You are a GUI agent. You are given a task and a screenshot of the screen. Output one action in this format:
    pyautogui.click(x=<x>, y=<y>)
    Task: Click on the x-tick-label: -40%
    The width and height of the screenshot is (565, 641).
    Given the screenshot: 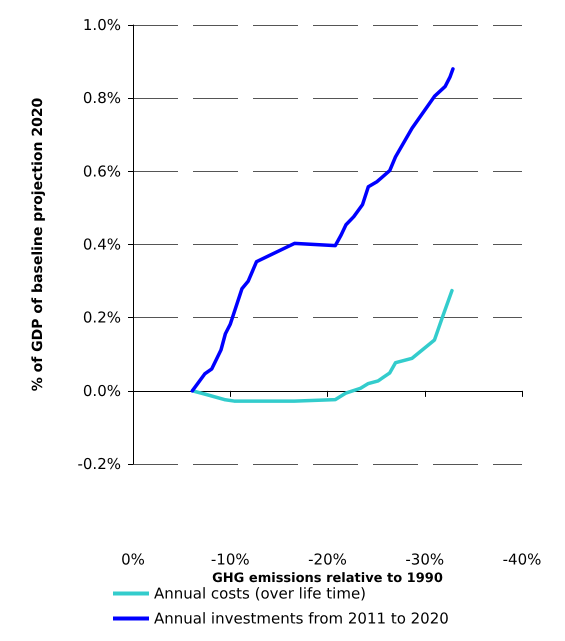 What is the action you would take?
    pyautogui.click(x=522, y=559)
    